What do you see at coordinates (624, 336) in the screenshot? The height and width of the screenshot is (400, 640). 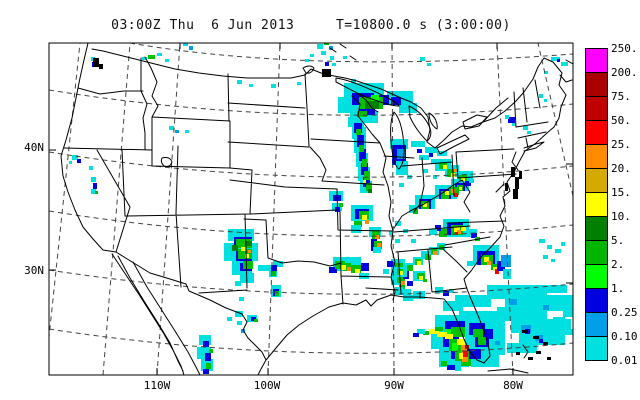 I see `colorbar-tick-label: 0.10` at bounding box center [624, 336].